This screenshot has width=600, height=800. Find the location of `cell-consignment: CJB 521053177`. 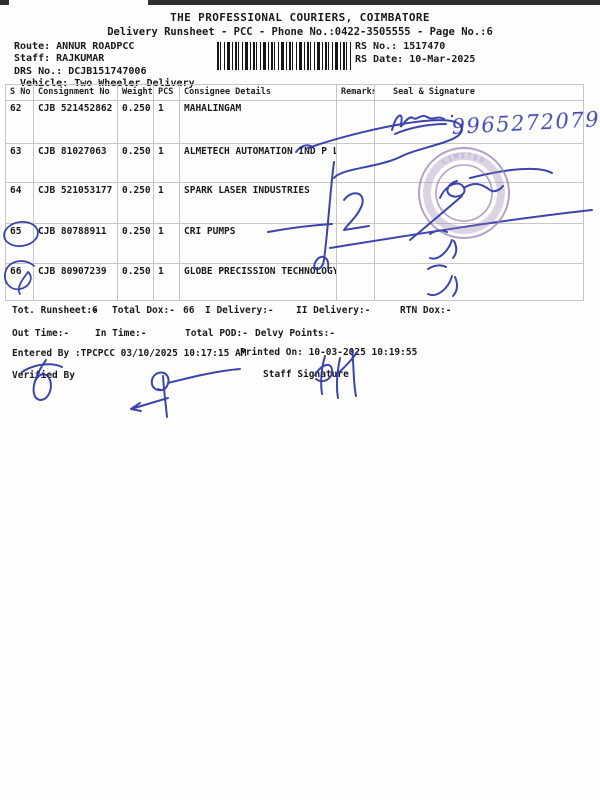

cell-consignment: CJB 521053177 is located at coordinates (75, 203).